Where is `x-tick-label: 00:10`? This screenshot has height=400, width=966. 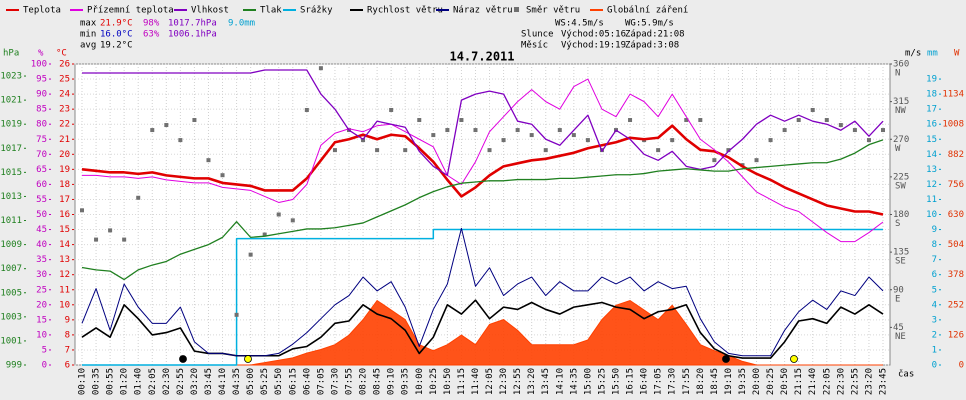 x-tick-label: 00:10 is located at coordinates (83, 381).